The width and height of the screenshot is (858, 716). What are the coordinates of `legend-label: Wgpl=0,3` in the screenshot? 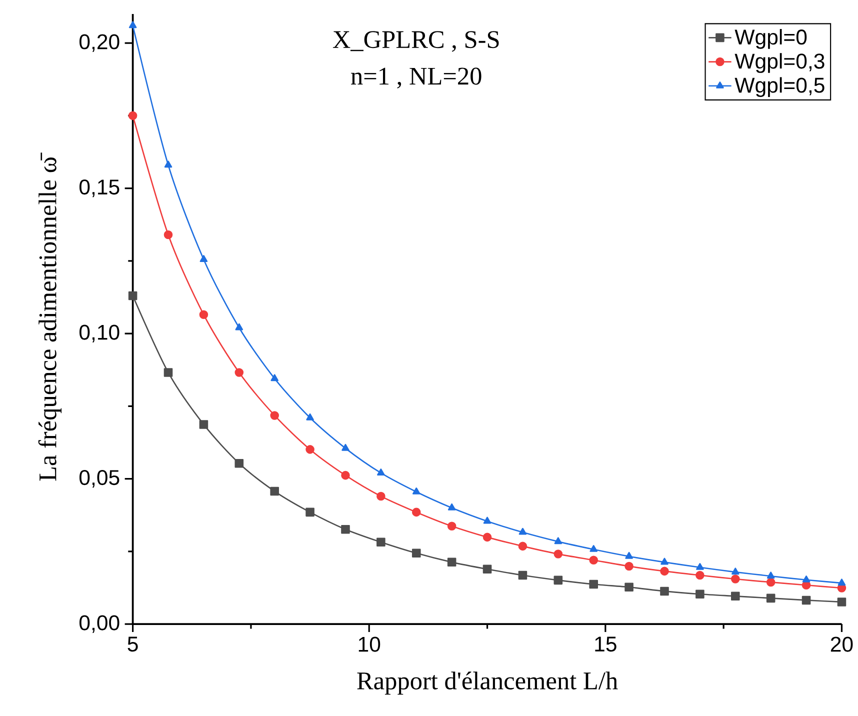 It's located at (779, 63).